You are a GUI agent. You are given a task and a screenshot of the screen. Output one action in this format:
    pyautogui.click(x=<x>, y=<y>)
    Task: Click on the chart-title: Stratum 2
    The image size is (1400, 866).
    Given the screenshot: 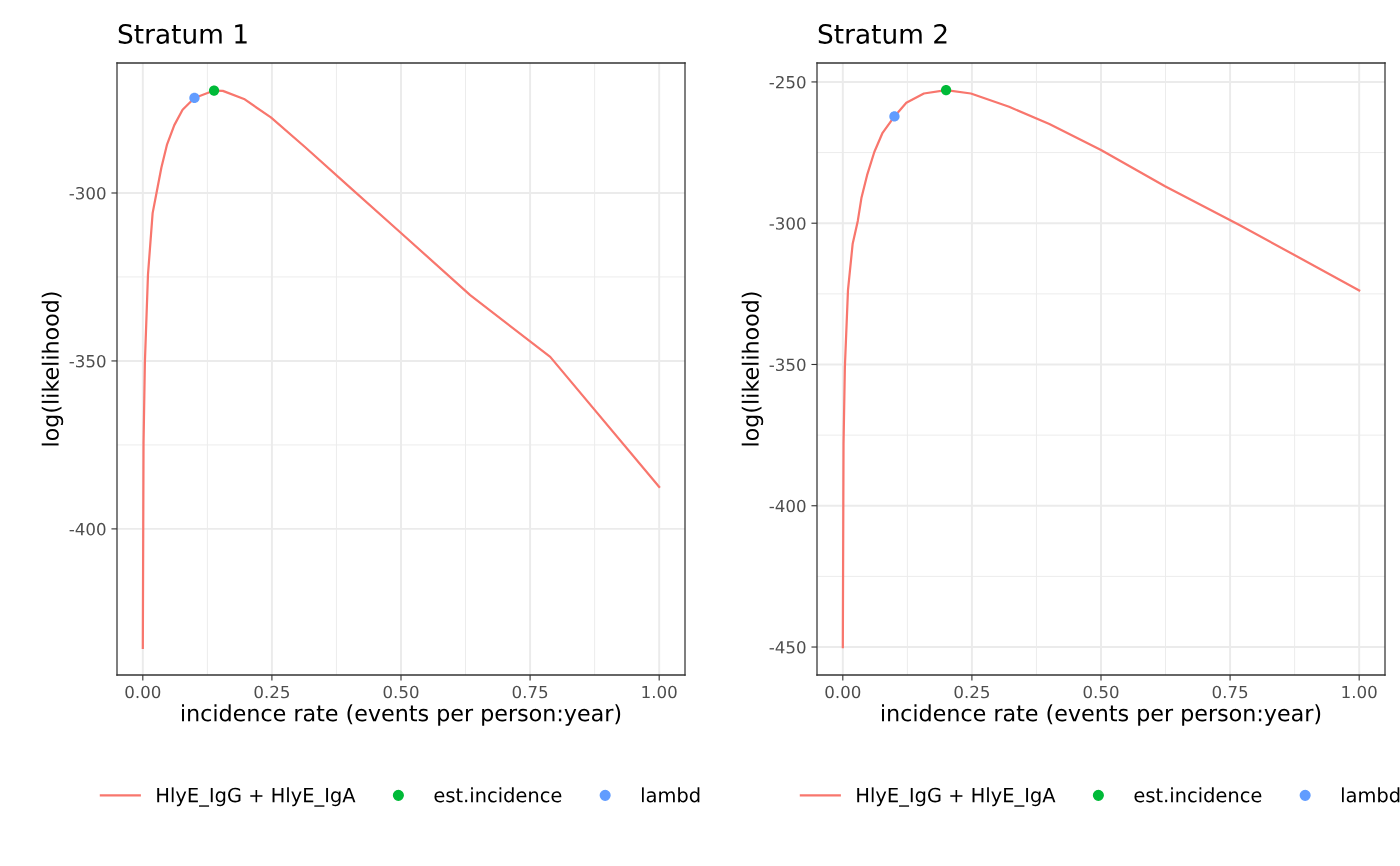 What is the action you would take?
    pyautogui.click(x=882, y=33)
    